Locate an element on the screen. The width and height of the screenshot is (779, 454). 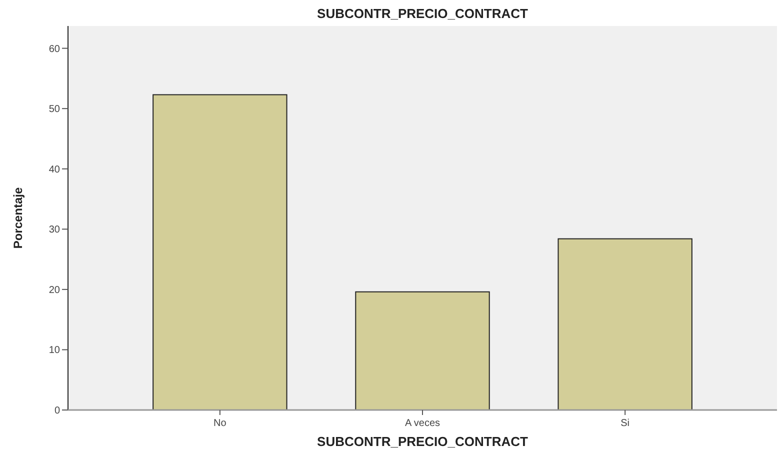
y-tick-label: 30 is located at coordinates (54, 230).